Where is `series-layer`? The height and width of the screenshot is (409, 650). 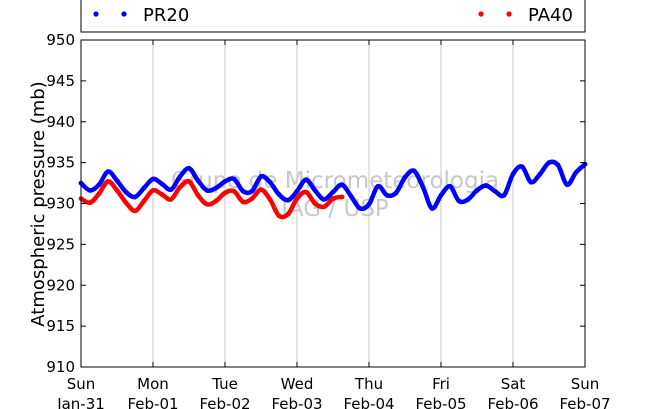
series-layer is located at coordinates (333, 189).